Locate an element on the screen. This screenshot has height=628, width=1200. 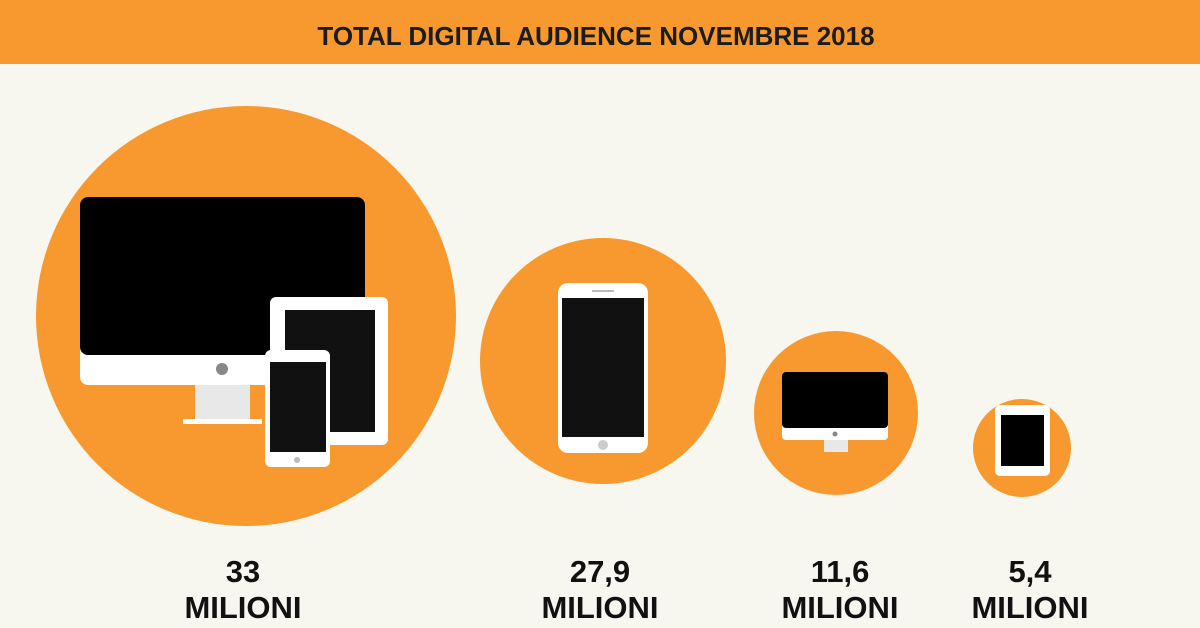
audience-value: 11,6 is located at coordinates (840, 571).